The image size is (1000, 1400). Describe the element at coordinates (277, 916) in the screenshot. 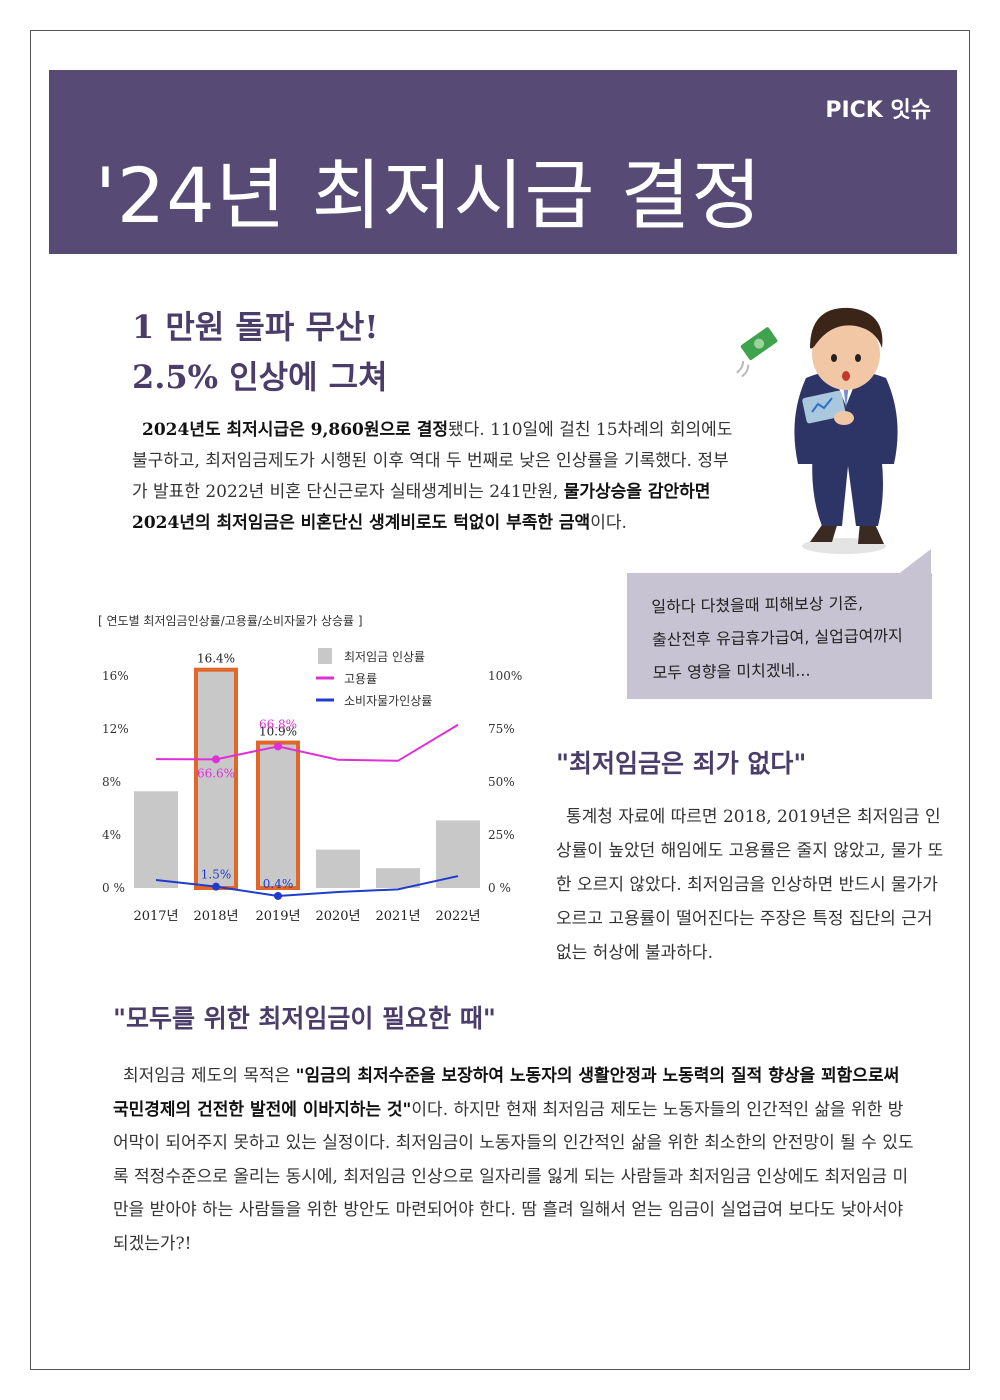

I see `x-tick-label: 2019년` at that location.